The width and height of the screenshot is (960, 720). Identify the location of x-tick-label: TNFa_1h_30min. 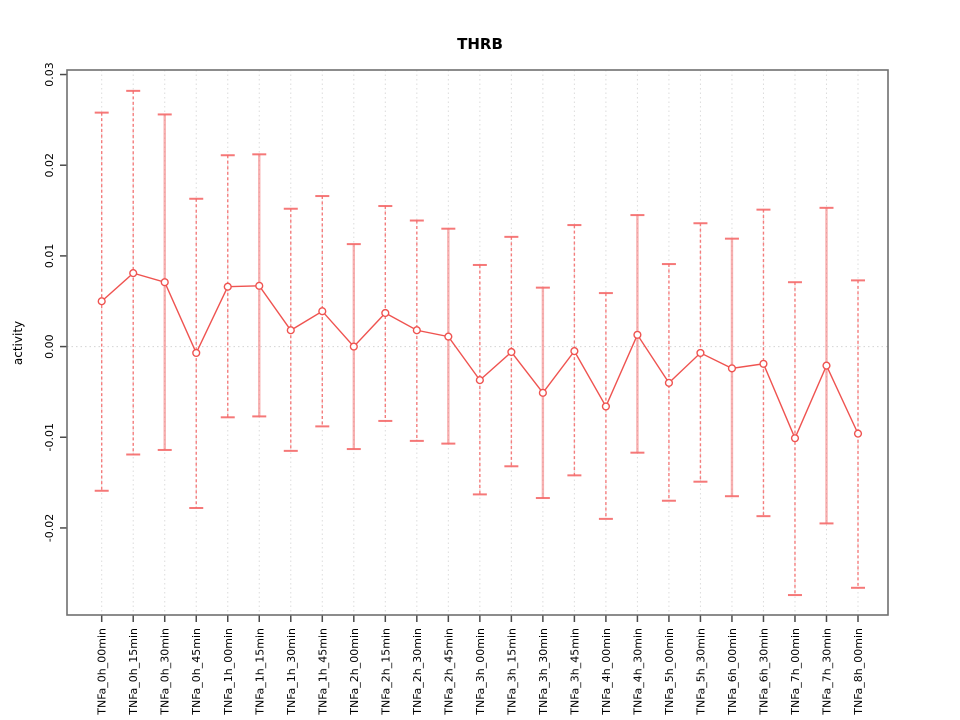
(291, 672).